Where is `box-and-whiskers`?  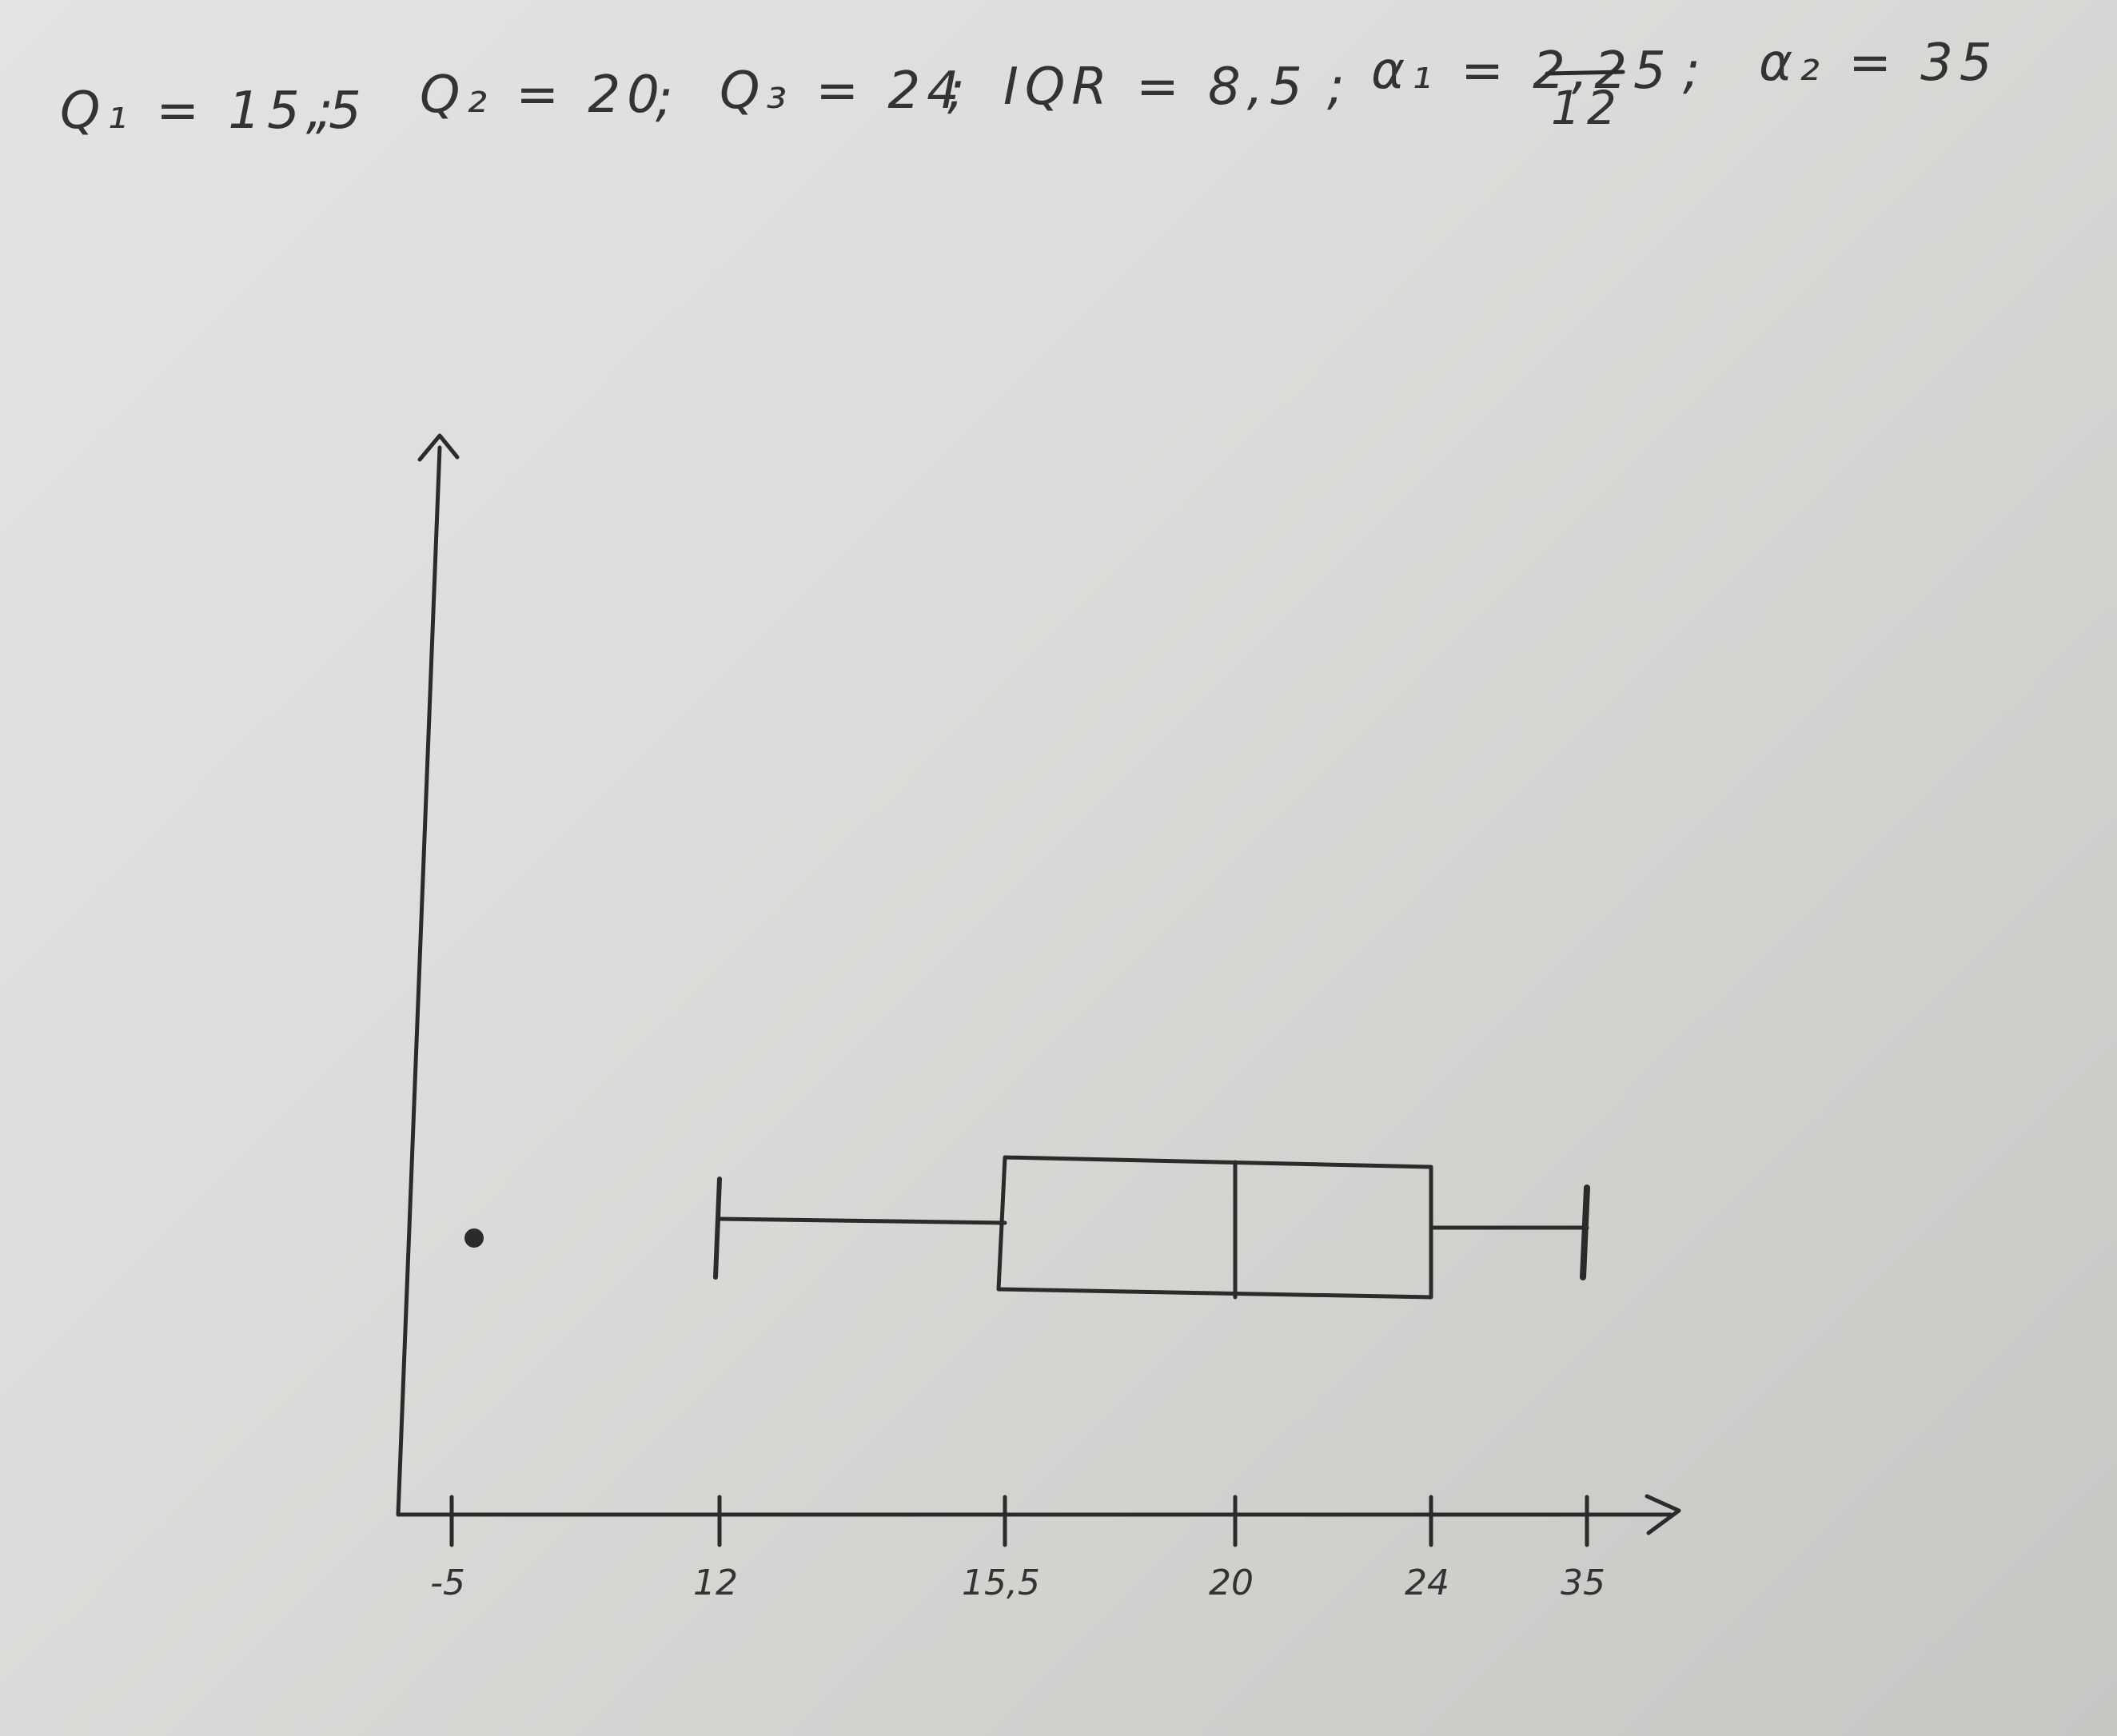 box-and-whiskers is located at coordinates (1151, 1227).